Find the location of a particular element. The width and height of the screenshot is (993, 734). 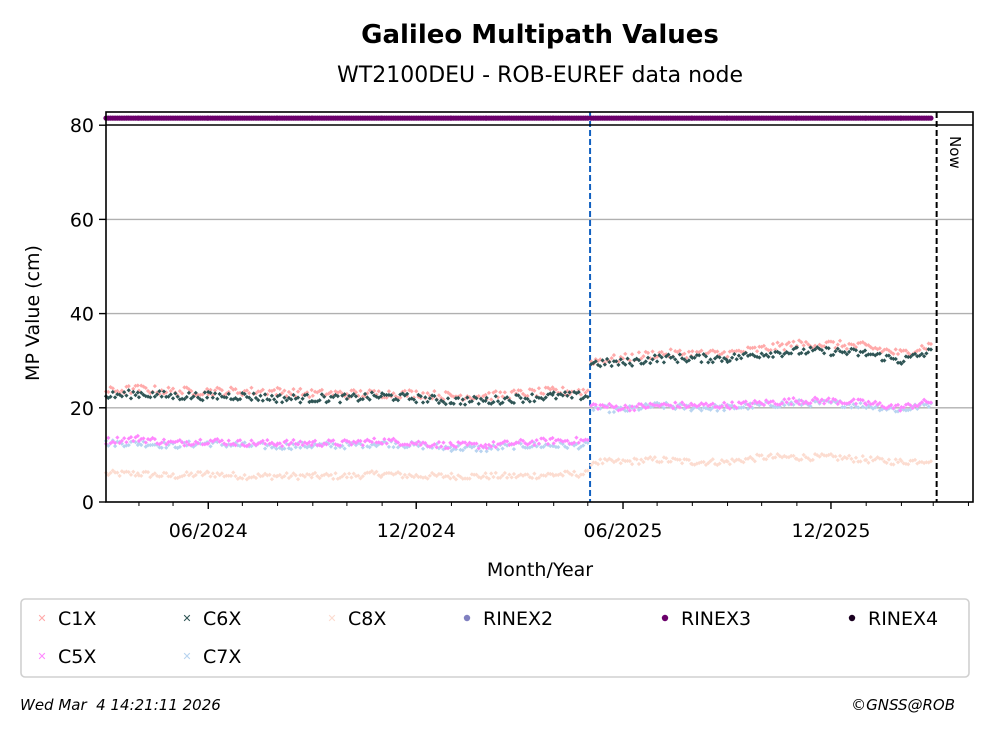

legend-item-rinex4: RINEX4 is located at coordinates (893, 619).